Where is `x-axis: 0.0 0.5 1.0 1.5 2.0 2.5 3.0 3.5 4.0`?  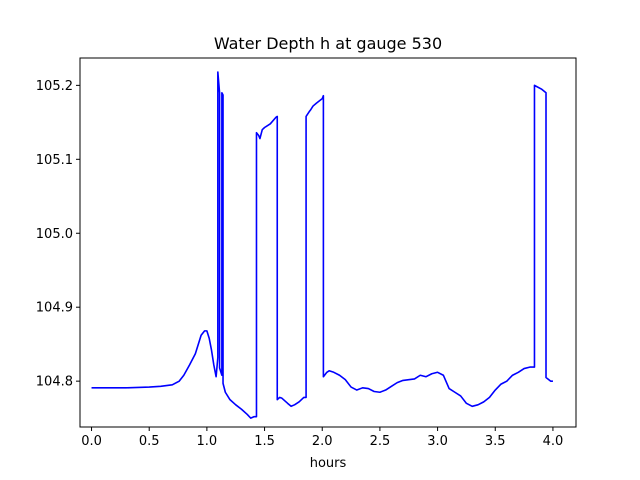 x-axis: 0.0 0.5 1.0 1.5 2.0 2.5 3.0 3.5 4.0 is located at coordinates (322, 438).